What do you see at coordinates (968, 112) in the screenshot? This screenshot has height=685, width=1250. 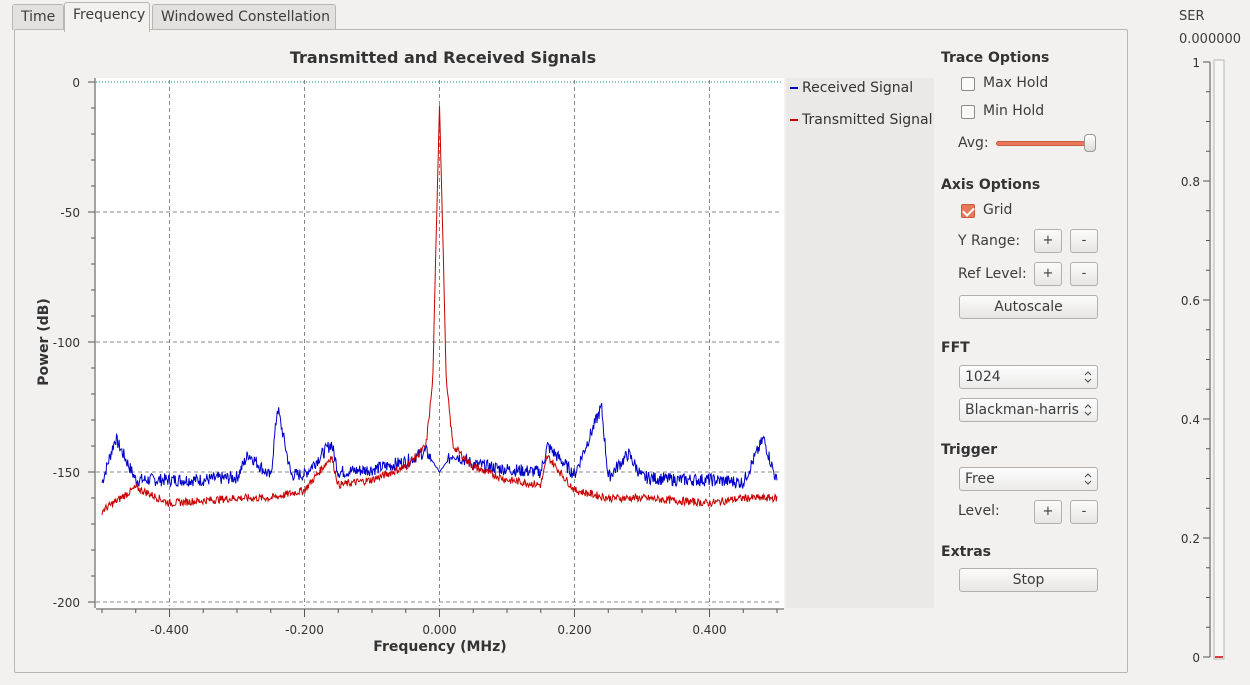 I see `min-hold-checkbox` at bounding box center [968, 112].